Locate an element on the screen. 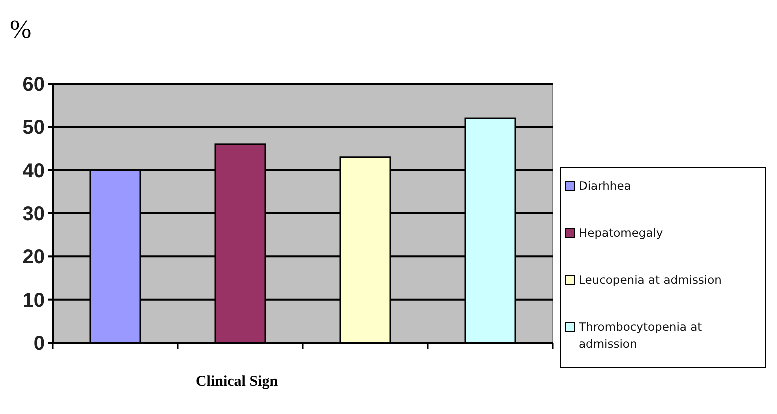 This screenshot has width=777, height=414. legend-label: Diarhhea is located at coordinates (605, 186).